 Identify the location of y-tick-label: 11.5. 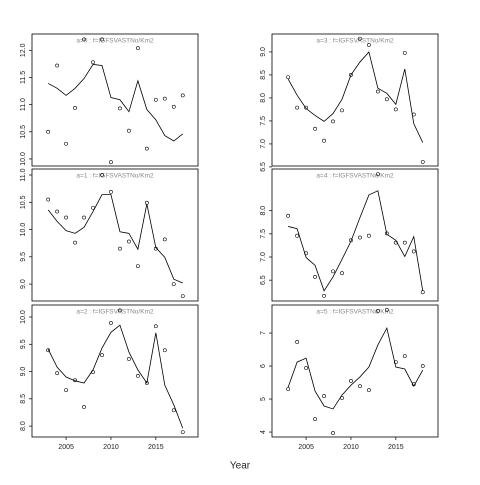
(23, 77).